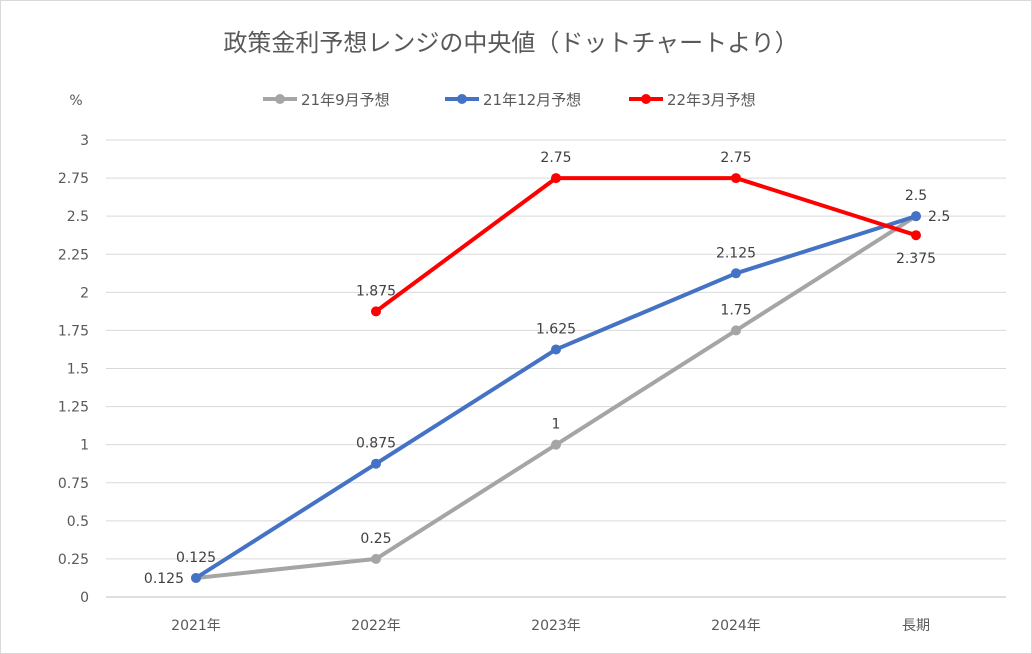  I want to click on legend-item: 21年9月予想, so click(326, 100).